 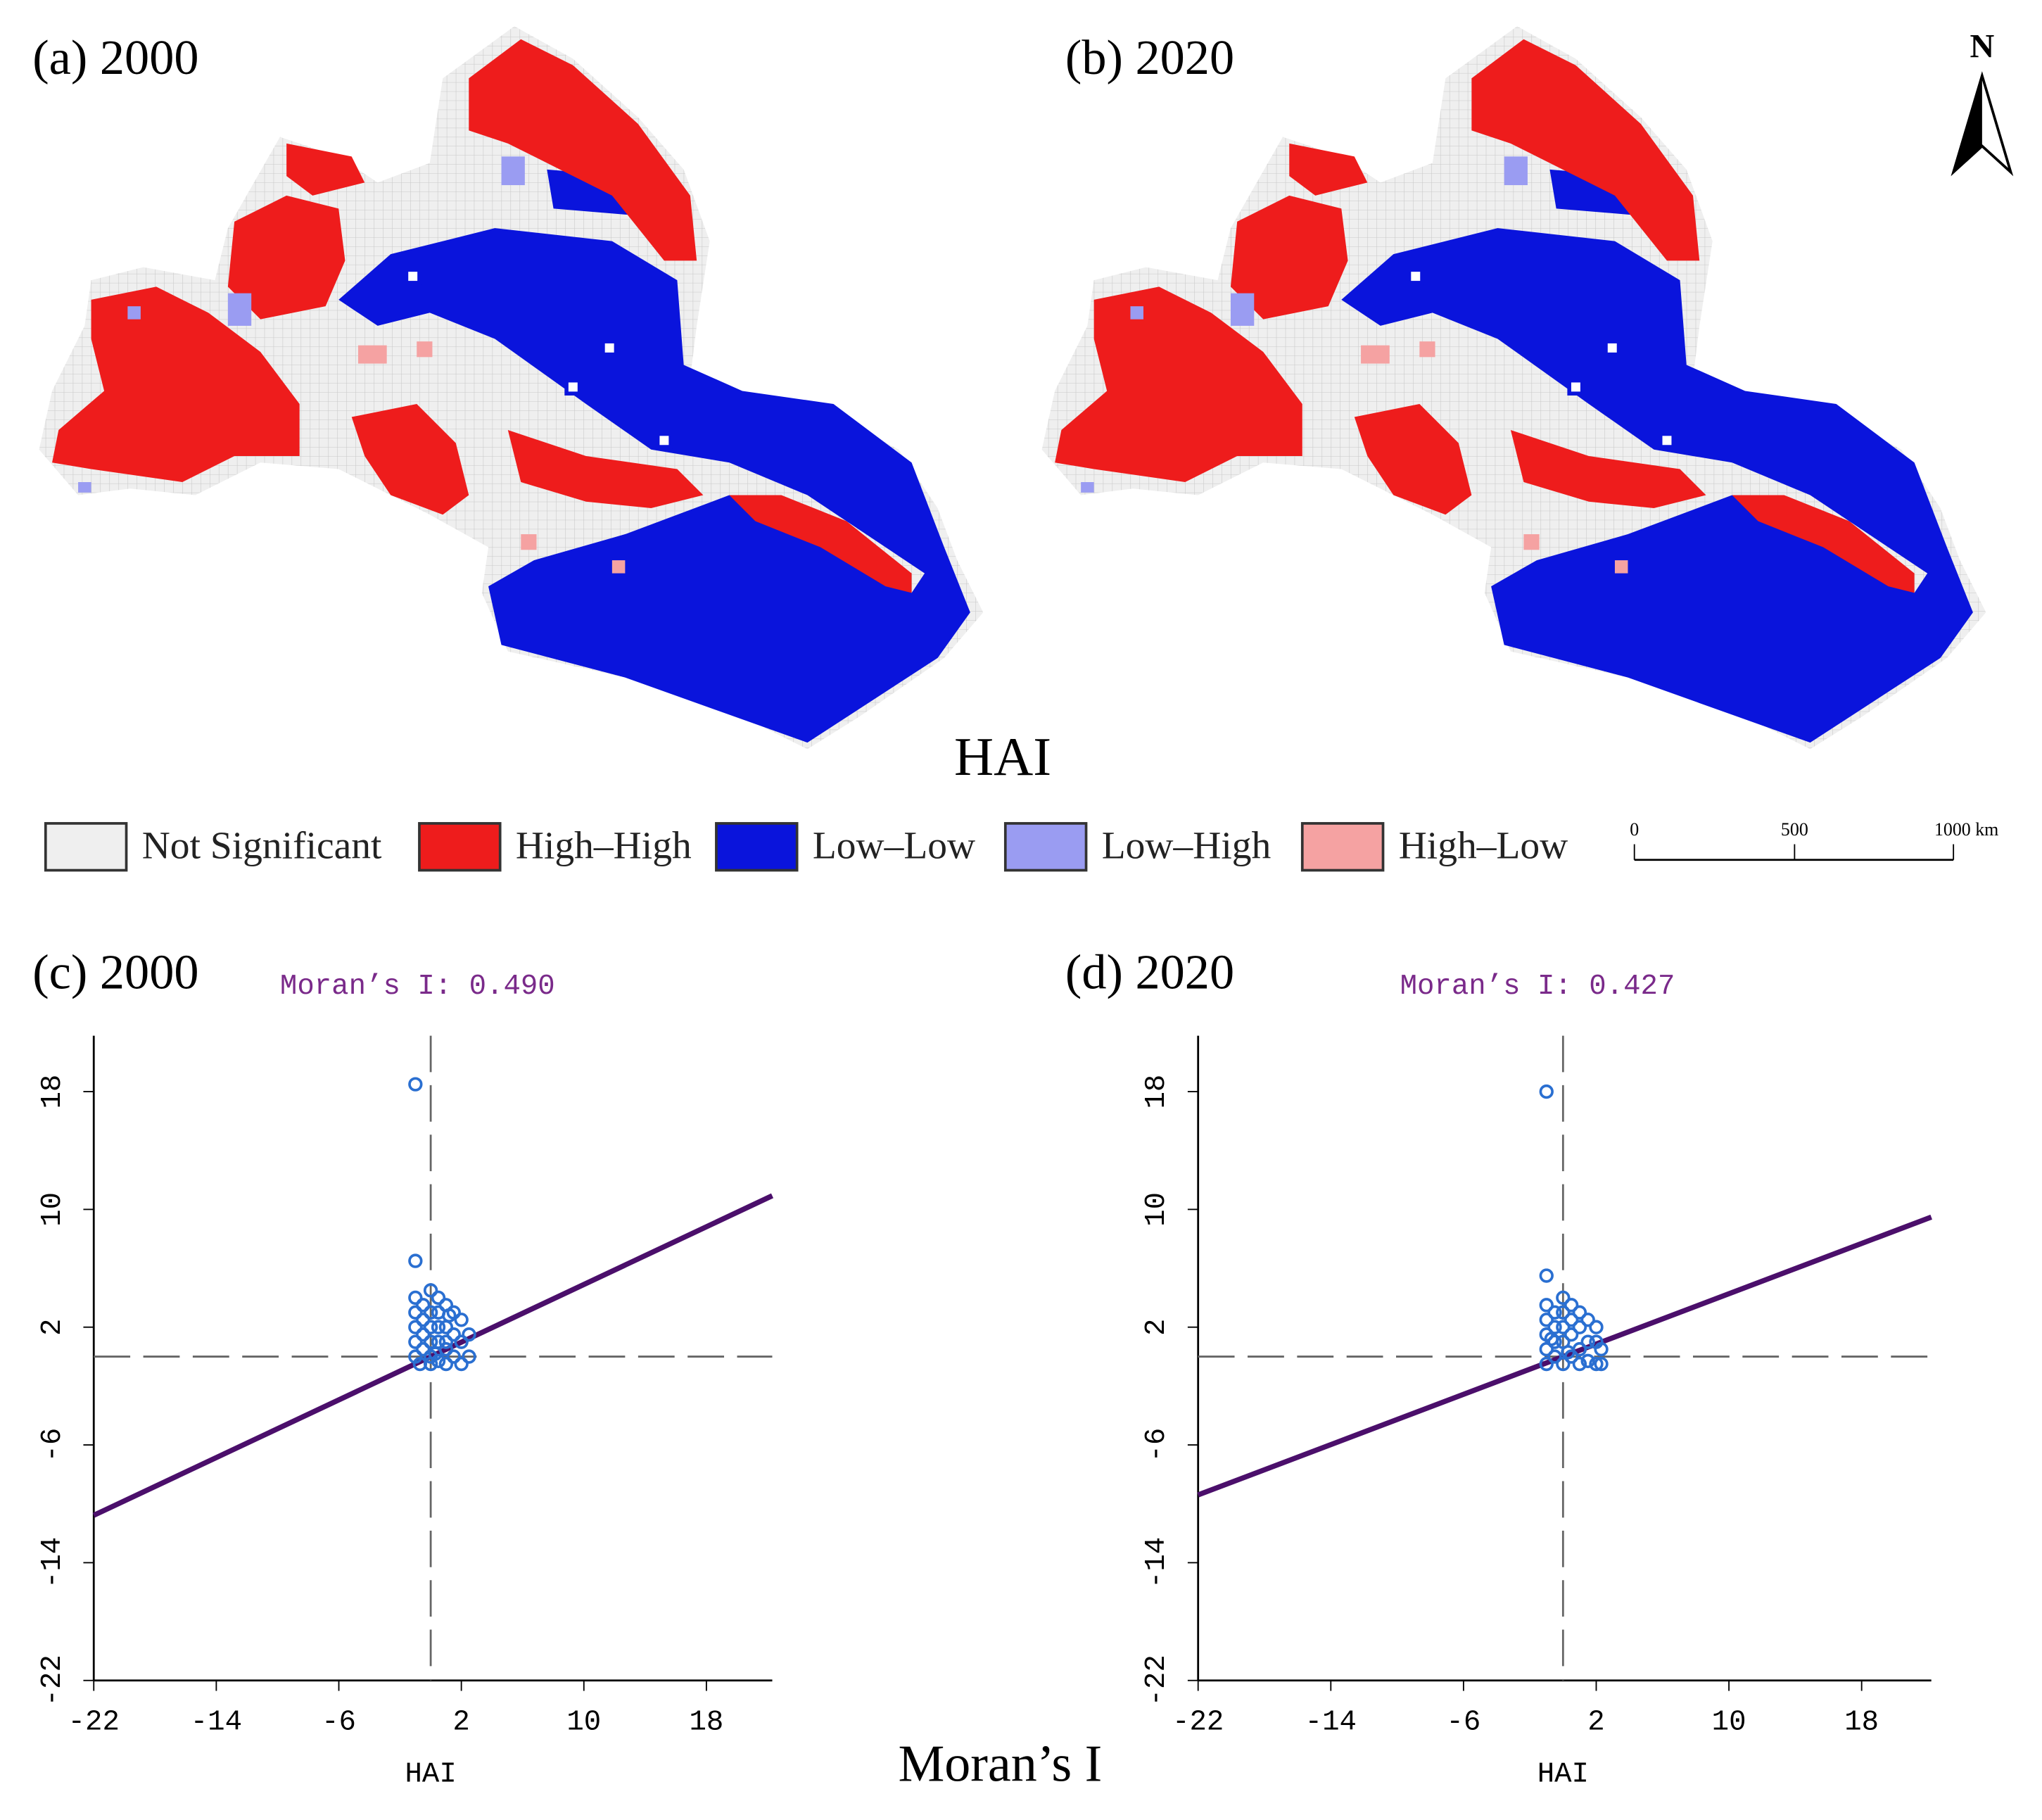 What do you see at coordinates (604, 846) in the screenshot?
I see `legend-label: High–High` at bounding box center [604, 846].